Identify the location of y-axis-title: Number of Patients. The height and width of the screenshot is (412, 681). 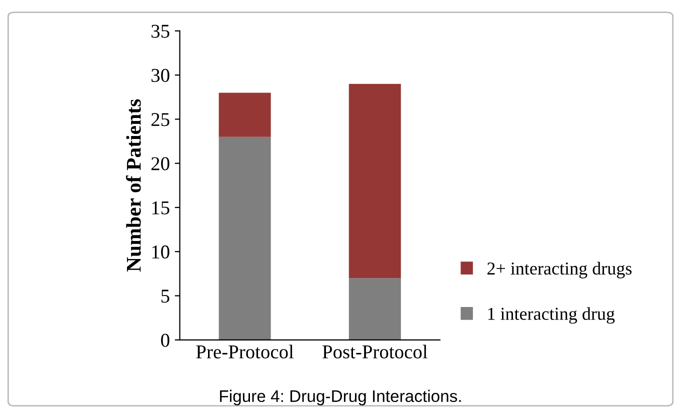
(133, 185).